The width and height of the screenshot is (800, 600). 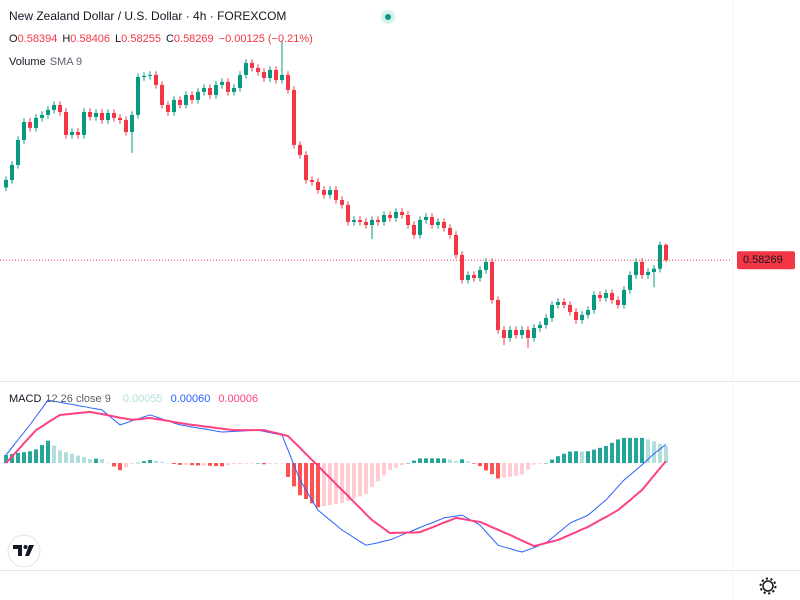 What do you see at coordinates (17, 550) in the screenshot?
I see `logo-shape` at bounding box center [17, 550].